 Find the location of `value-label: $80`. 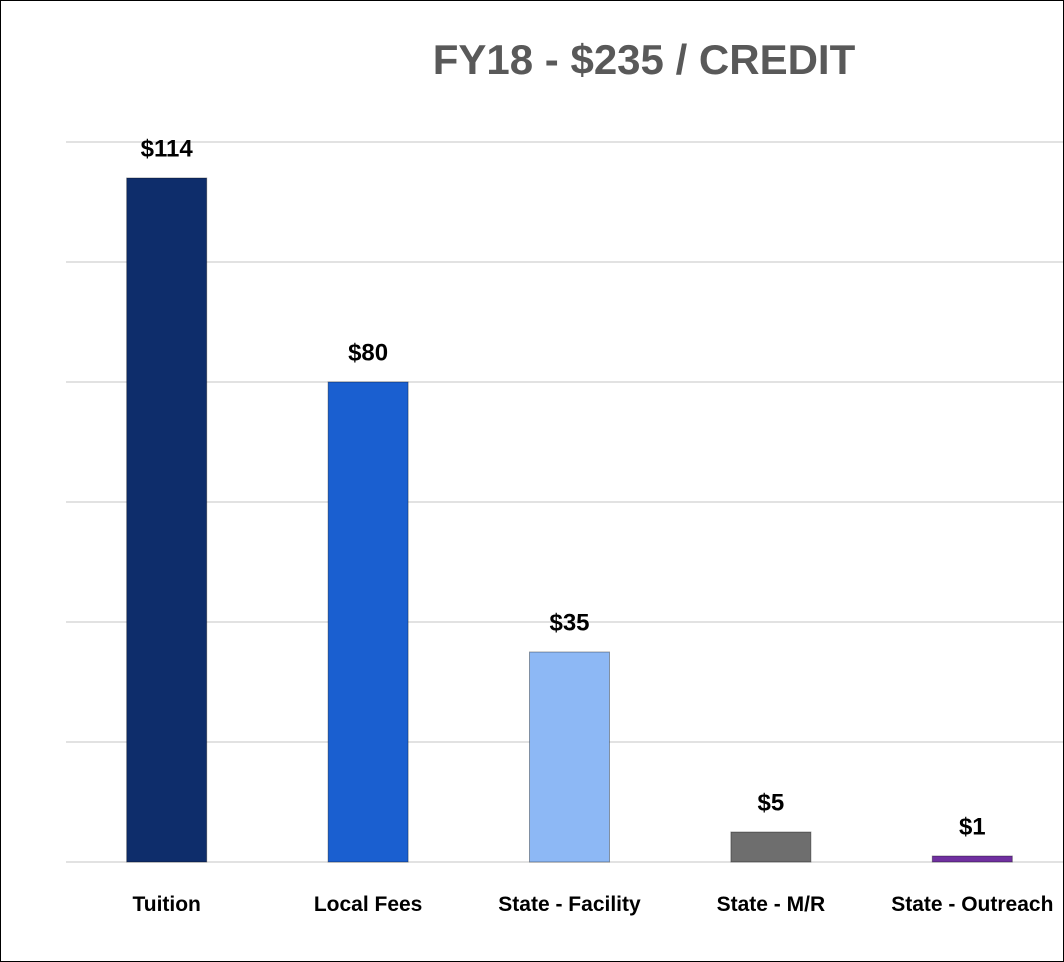

value-label: $80 is located at coordinates (368, 352).